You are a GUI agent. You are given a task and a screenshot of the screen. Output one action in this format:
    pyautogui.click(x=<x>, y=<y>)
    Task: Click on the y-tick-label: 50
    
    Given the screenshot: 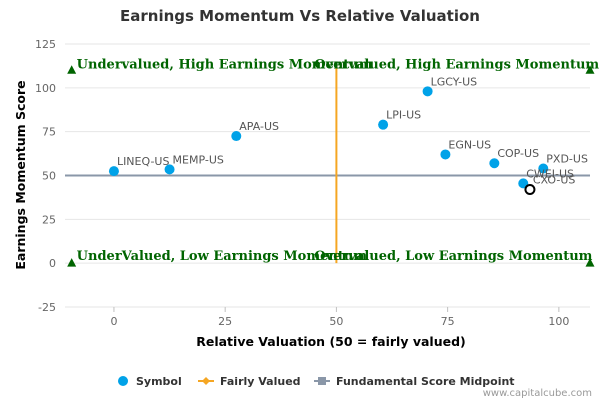 What is the action you would take?
    pyautogui.click(x=49, y=176)
    